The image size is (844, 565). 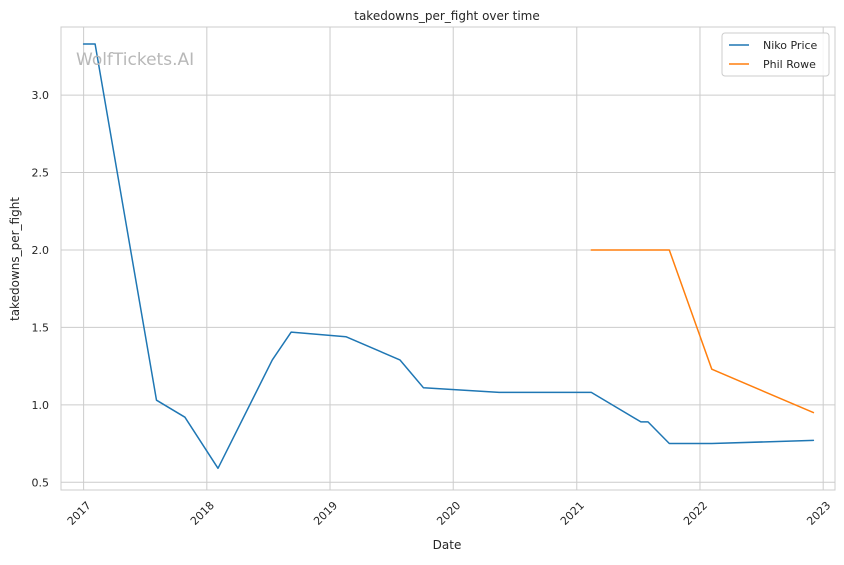 What do you see at coordinates (789, 64) in the screenshot?
I see `legend-label-2: Phil Rowe` at bounding box center [789, 64].